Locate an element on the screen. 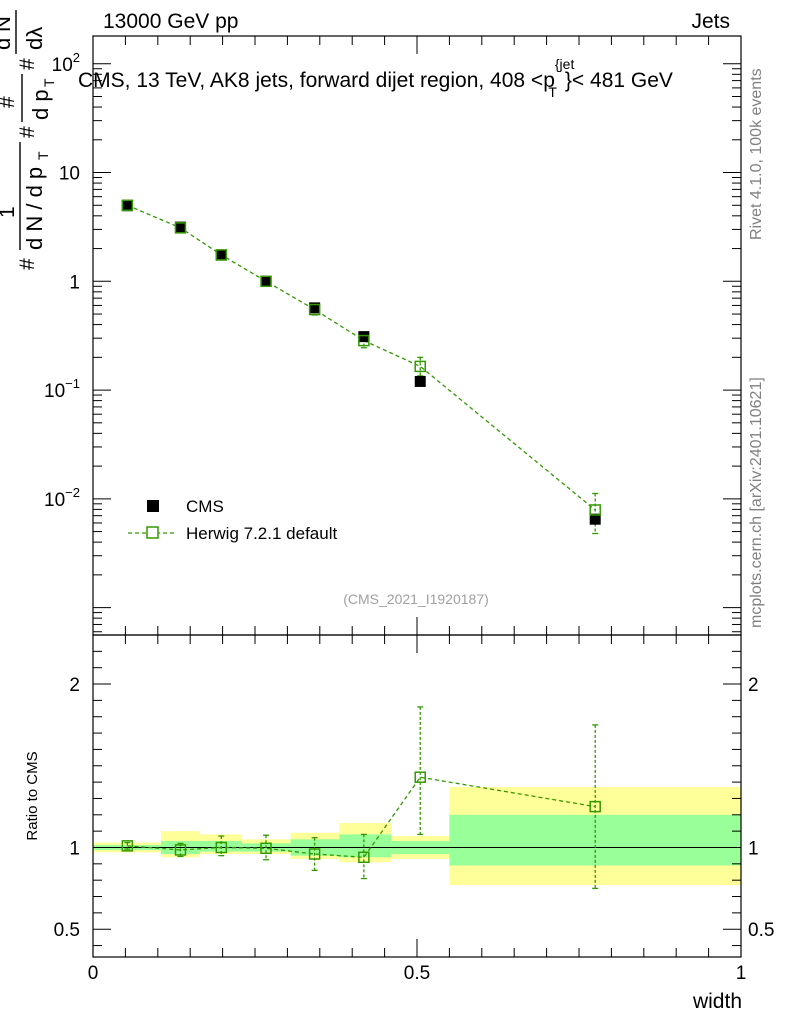  main-y-tick-label: 1 is located at coordinates (74, 282).